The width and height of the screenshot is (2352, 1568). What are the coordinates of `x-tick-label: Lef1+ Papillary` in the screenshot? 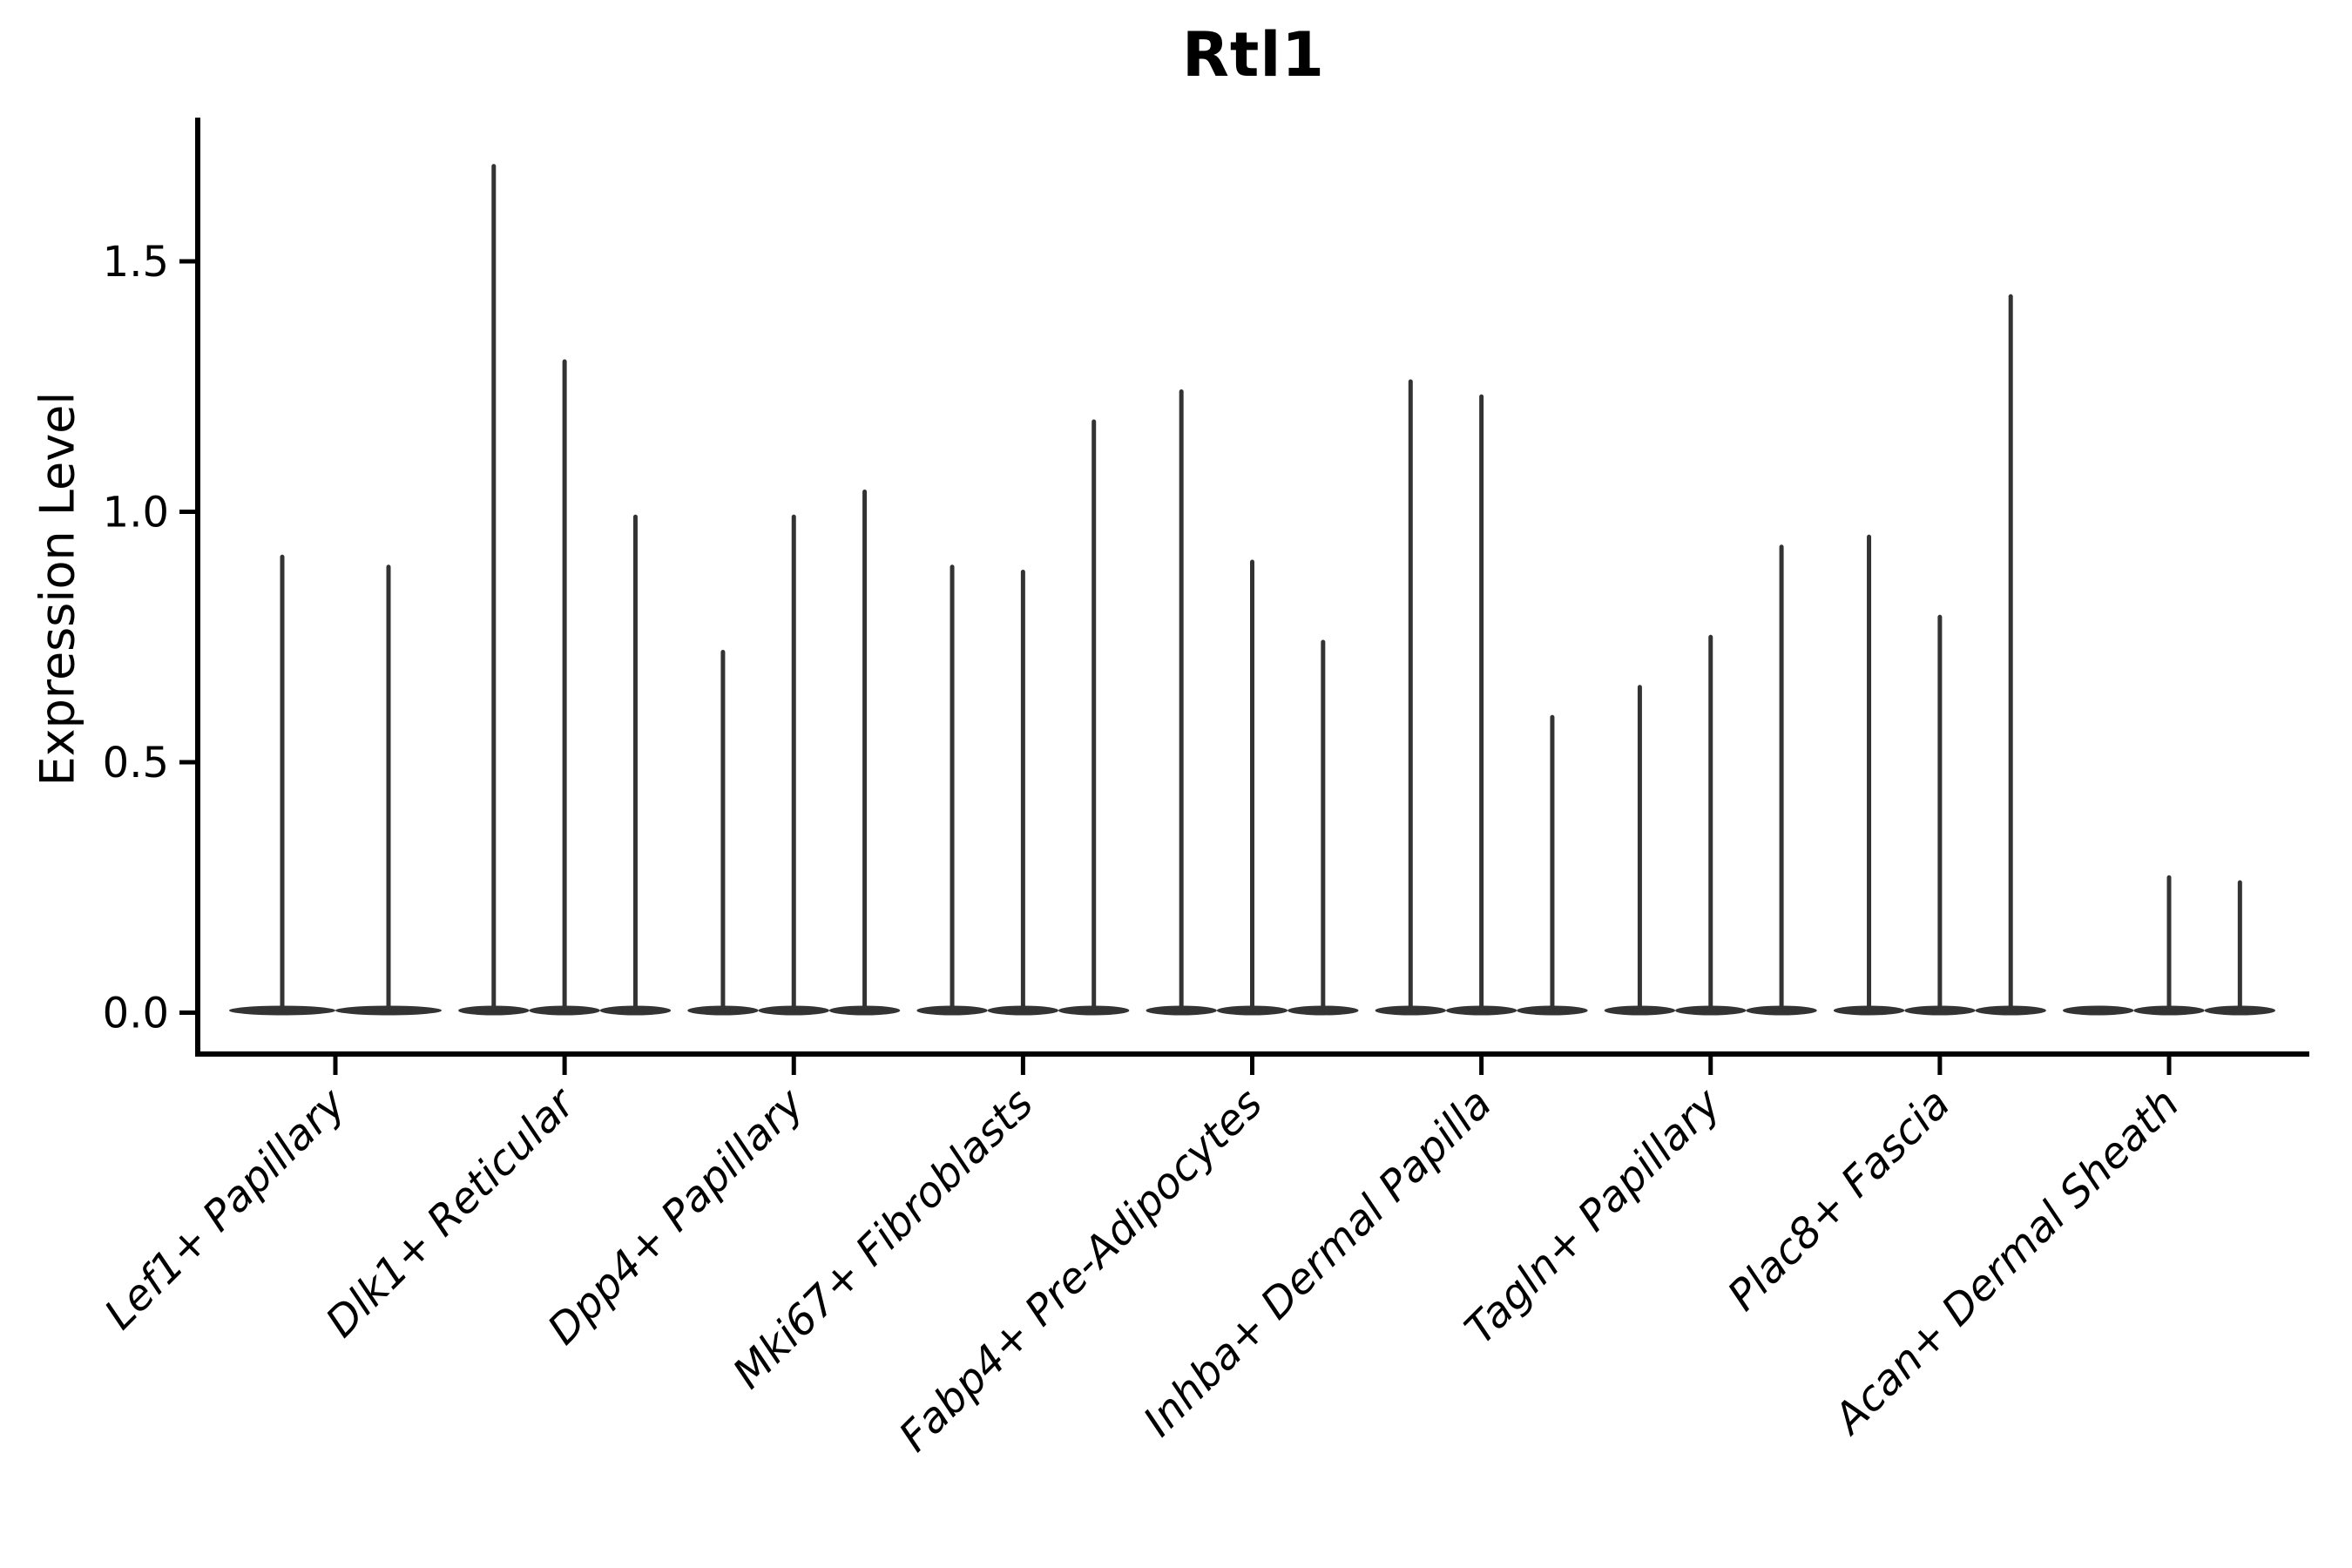 It's located at (225, 1208).